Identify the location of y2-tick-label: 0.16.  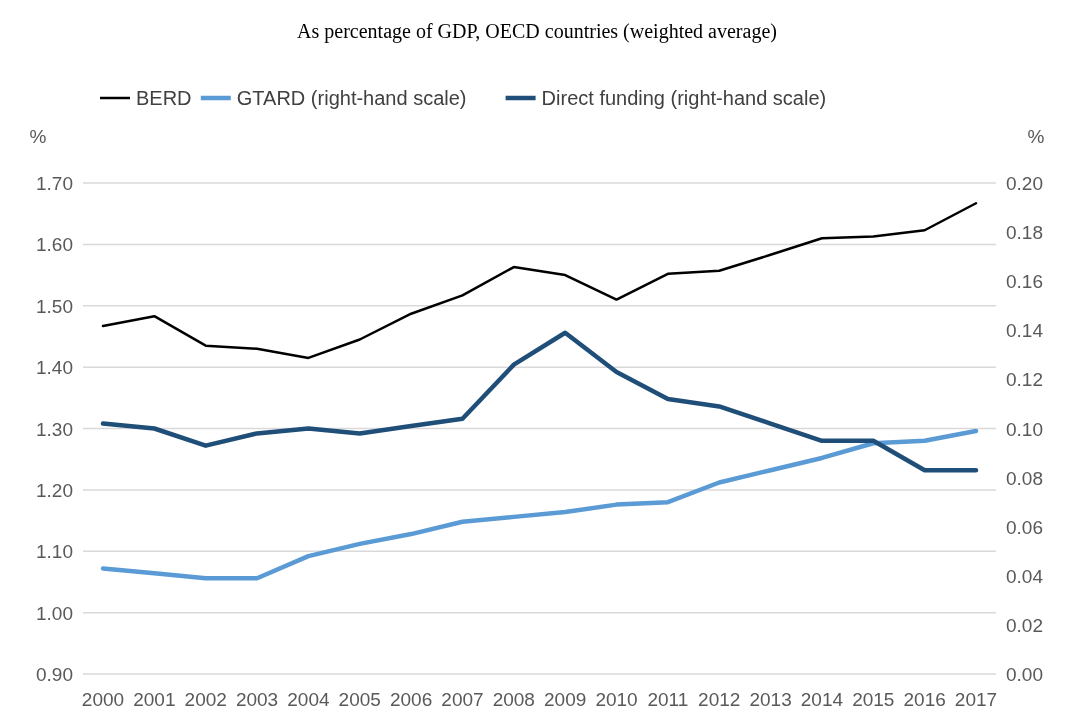
(1024, 282).